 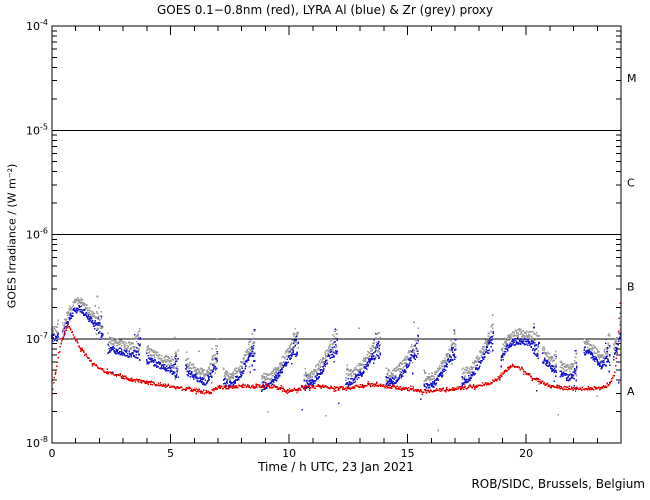 I want to click on x-tick-label: 20, so click(x=526, y=453).